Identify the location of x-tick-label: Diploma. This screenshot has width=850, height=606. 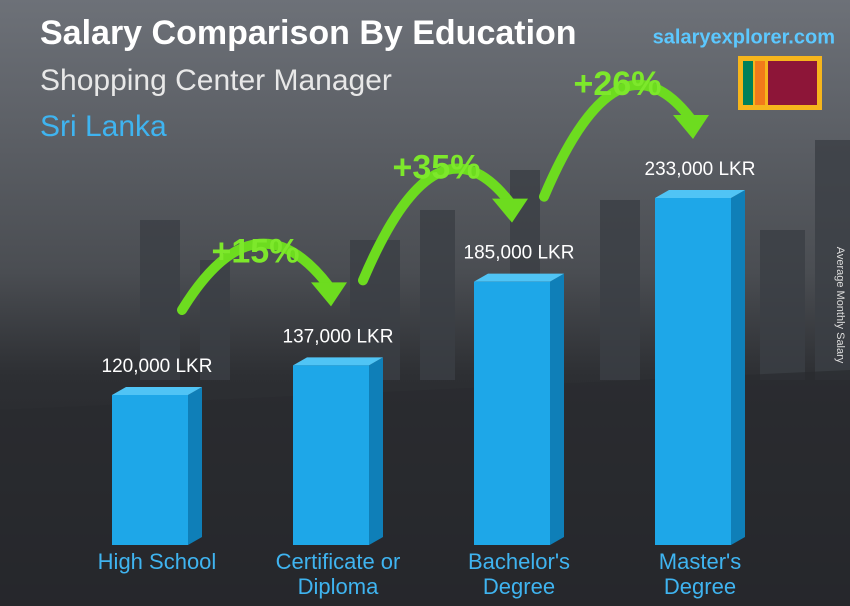
(338, 586).